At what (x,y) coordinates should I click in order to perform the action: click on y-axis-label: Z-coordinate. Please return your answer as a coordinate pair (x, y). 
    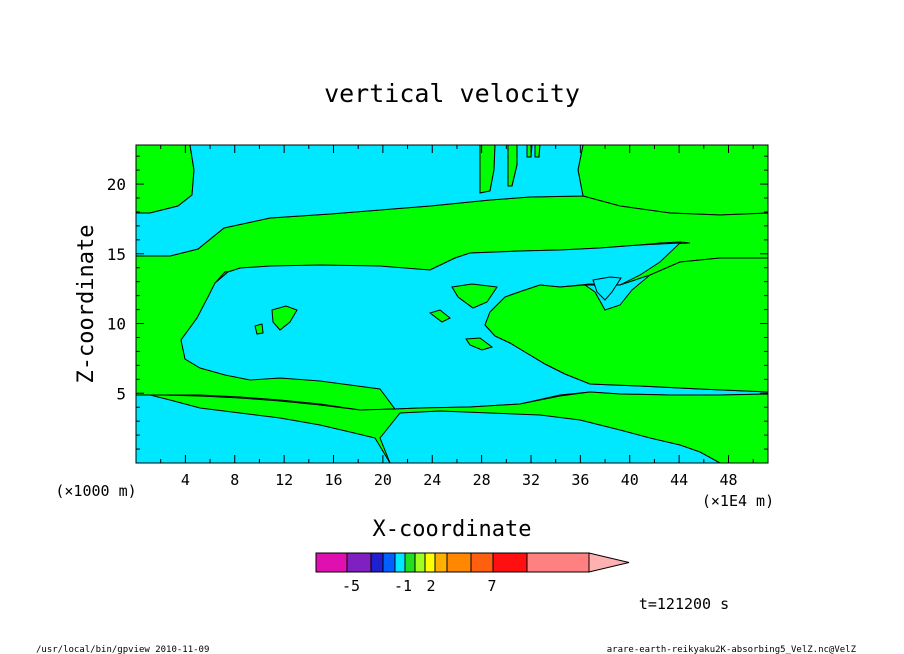
    Looking at the image, I should click on (86, 304).